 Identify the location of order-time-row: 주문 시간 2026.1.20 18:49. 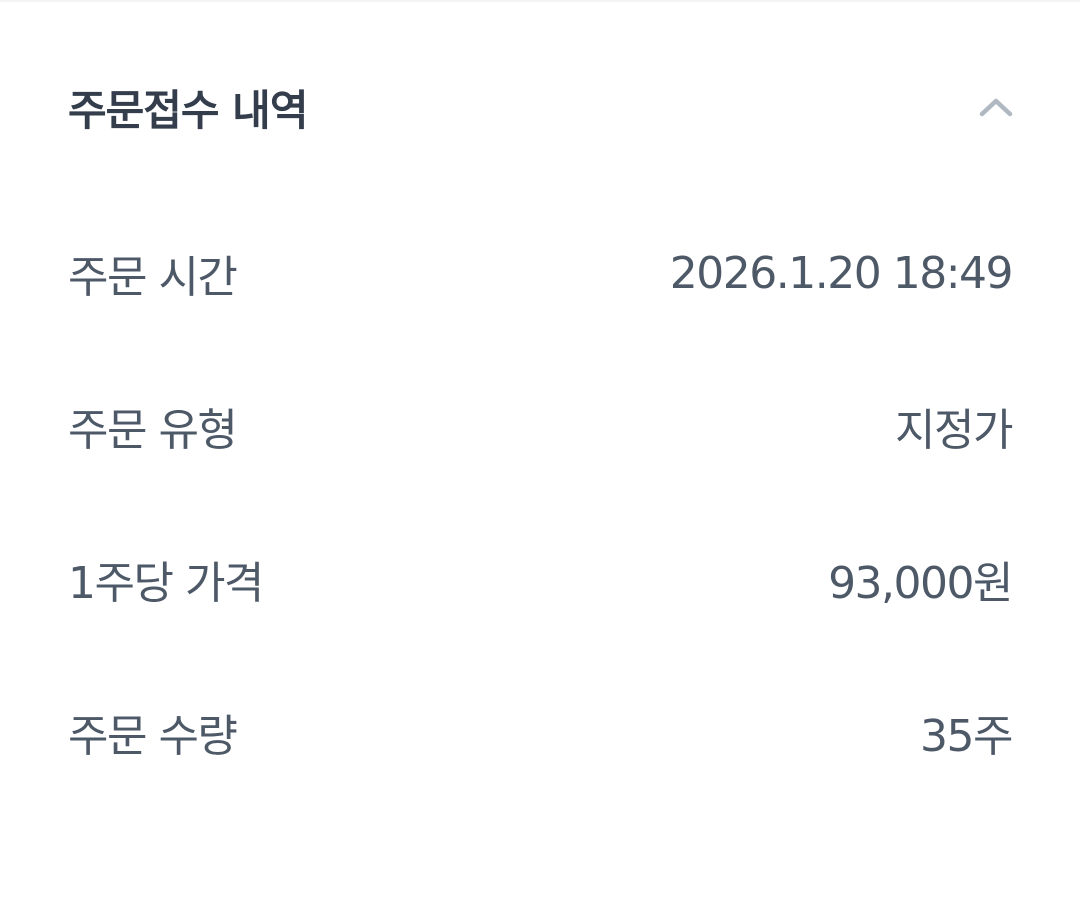
(541, 273).